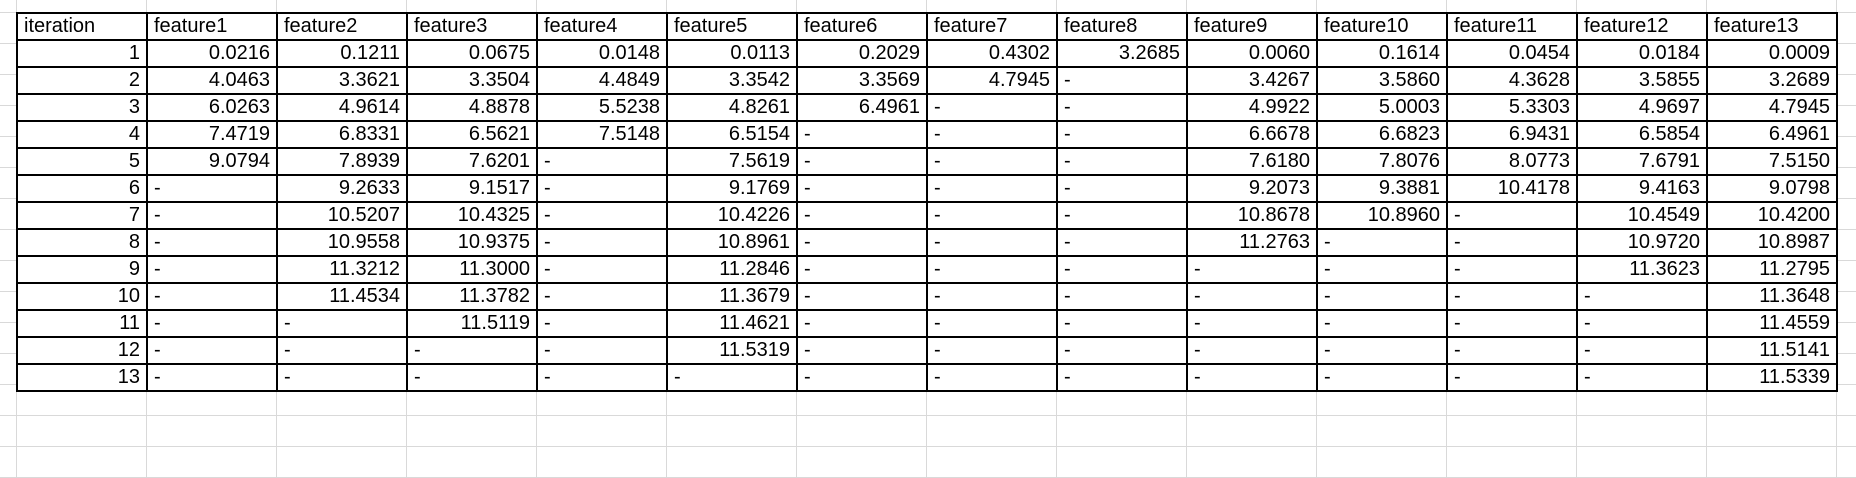 Image resolution: width=1856 pixels, height=478 pixels. I want to click on iteration-cell: 12, so click(82, 350).